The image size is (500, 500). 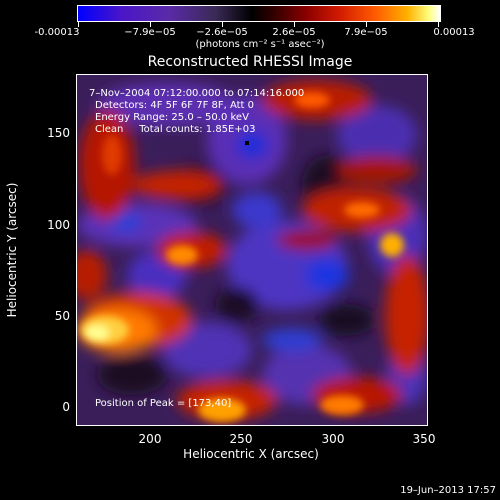 I want to click on colorbar-label: 0.00013, so click(x=454, y=32).